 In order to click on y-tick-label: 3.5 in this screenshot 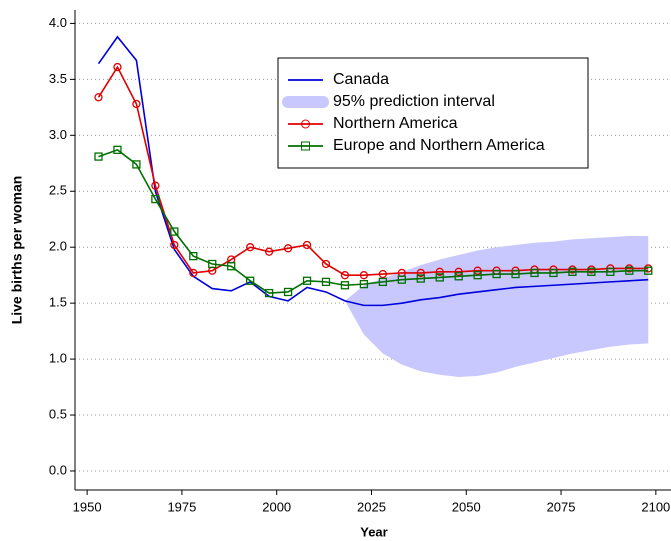, I will do `click(58, 78)`.